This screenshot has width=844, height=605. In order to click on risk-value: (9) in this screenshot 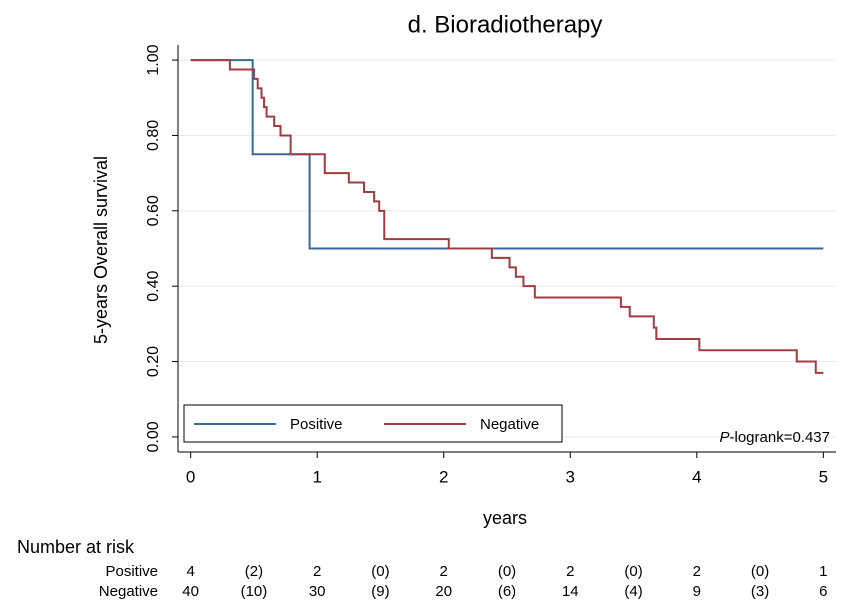, I will do `click(380, 591)`.